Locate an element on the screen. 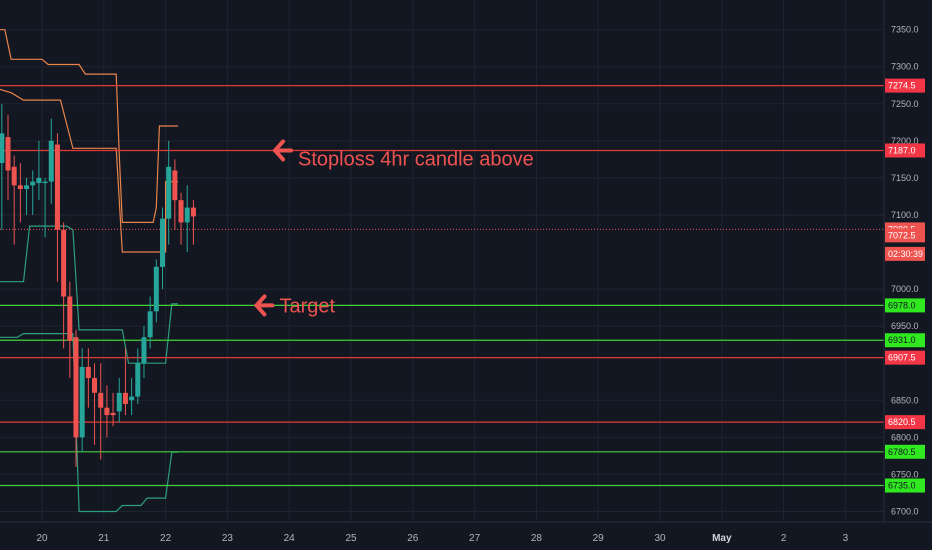 This screenshot has width=932, height=550. price-tick-label: 7300.0 is located at coordinates (905, 67).